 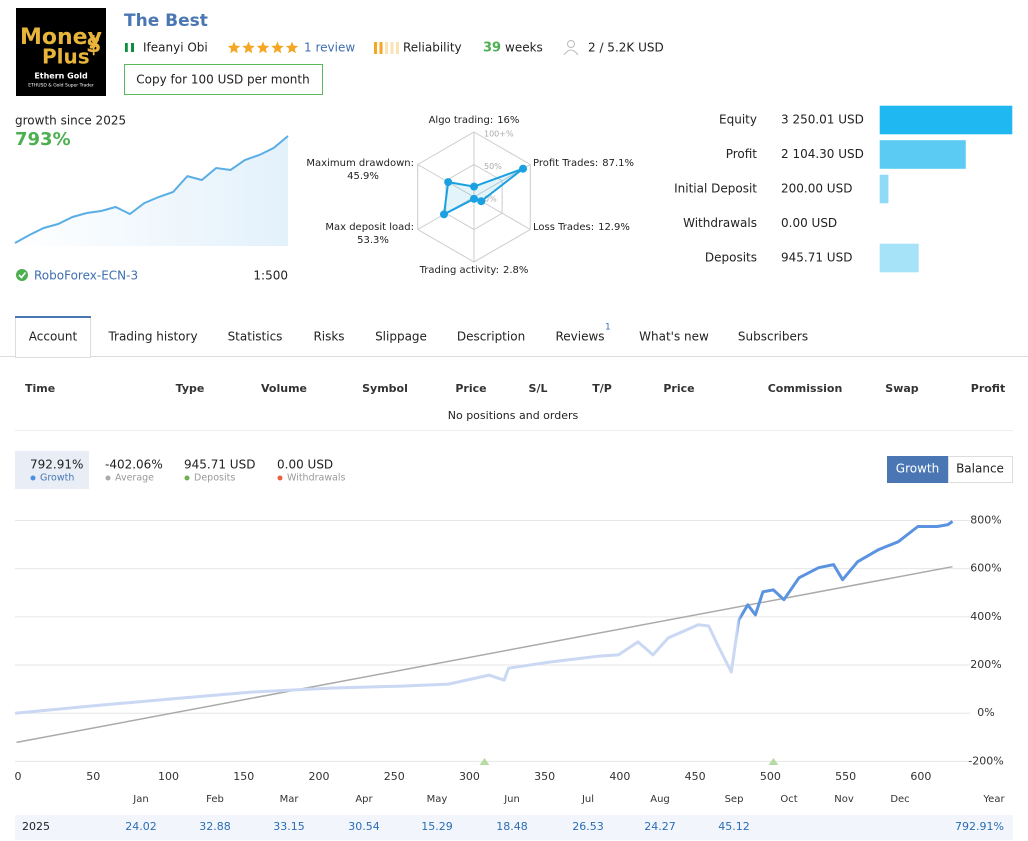 I want to click on subscribers-icon, so click(x=571, y=44).